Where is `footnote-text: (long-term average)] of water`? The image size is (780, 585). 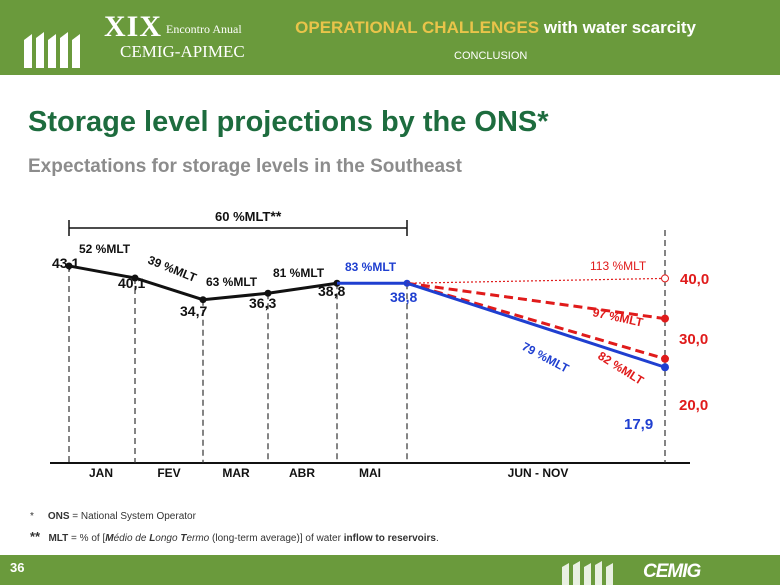
footnote-text: (long-term average)] of water is located at coordinates (276, 538).